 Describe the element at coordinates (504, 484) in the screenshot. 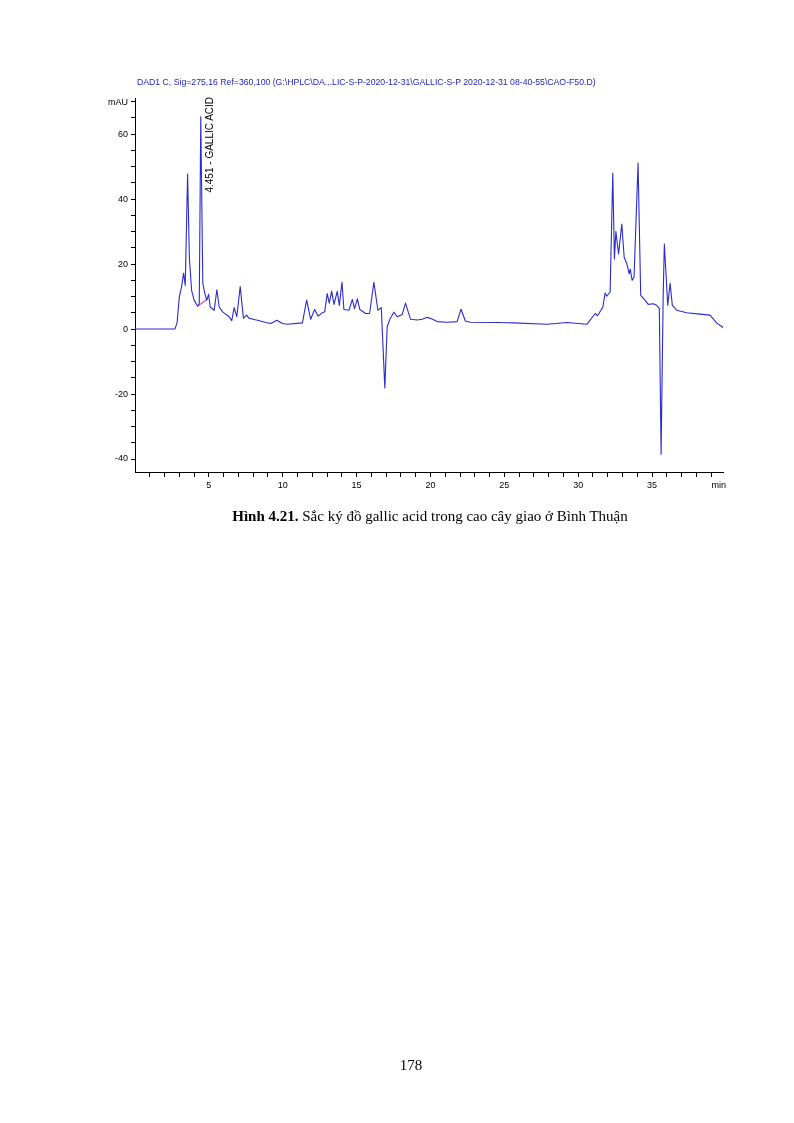

I see `x-tick-label: 25` at that location.